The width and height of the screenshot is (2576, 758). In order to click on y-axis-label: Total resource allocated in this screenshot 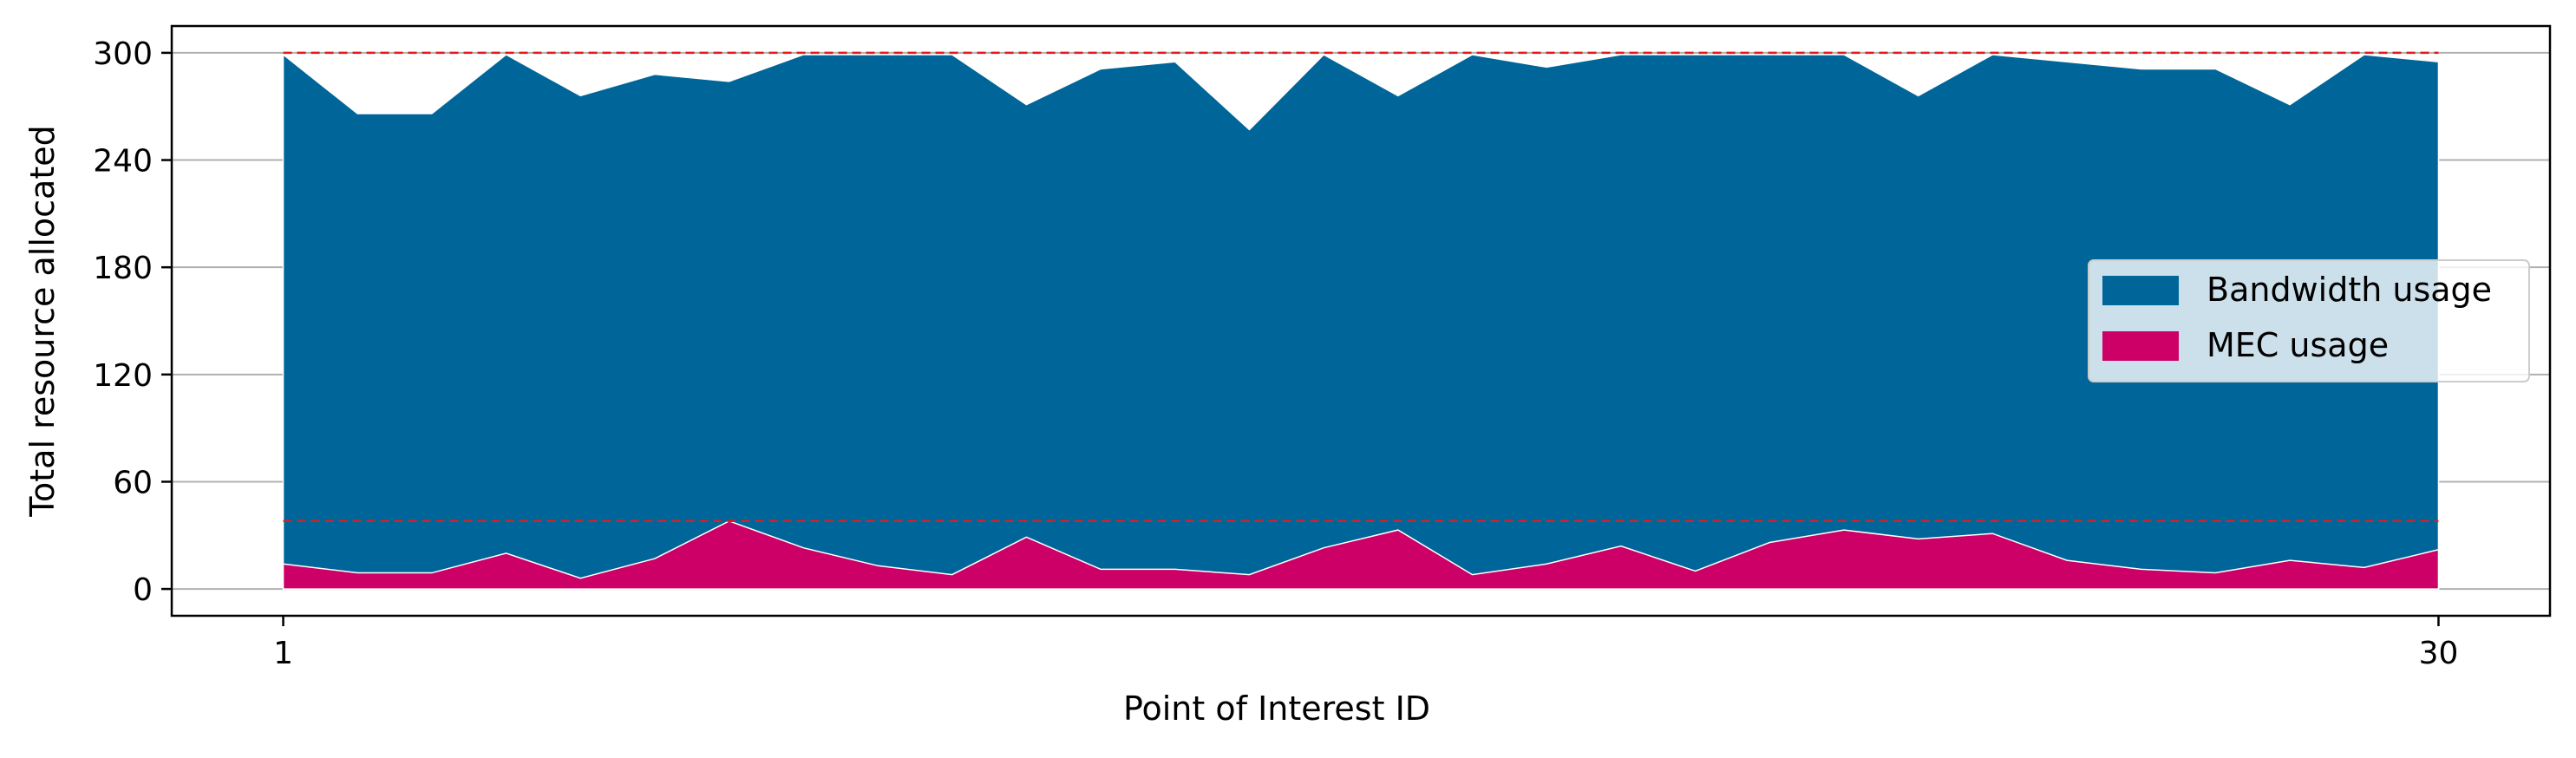, I will do `click(42, 321)`.